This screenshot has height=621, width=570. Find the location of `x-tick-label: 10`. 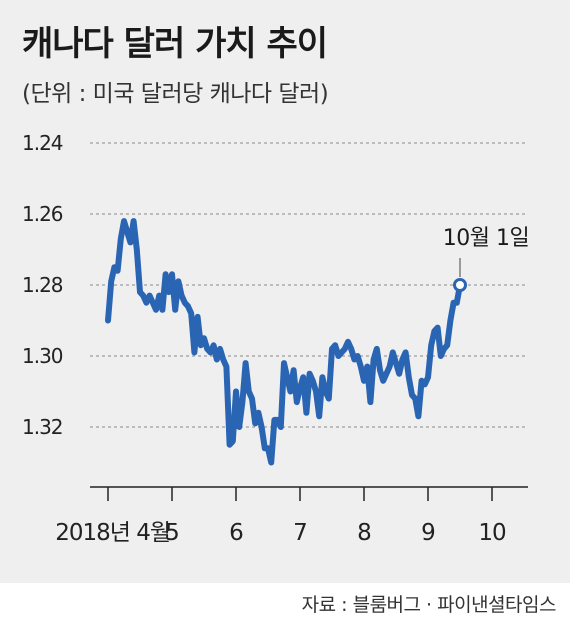

x-tick-label: 10 is located at coordinates (492, 533).